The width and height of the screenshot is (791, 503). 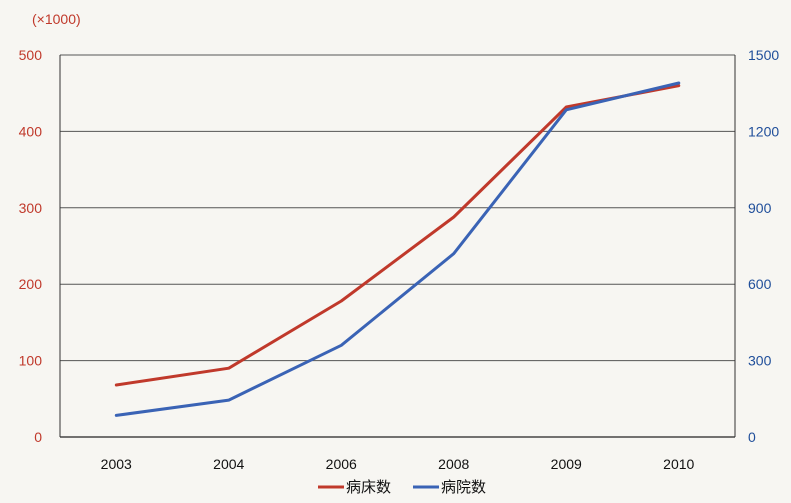 What do you see at coordinates (341, 464) in the screenshot?
I see `x-tick-label: 2006` at bounding box center [341, 464].